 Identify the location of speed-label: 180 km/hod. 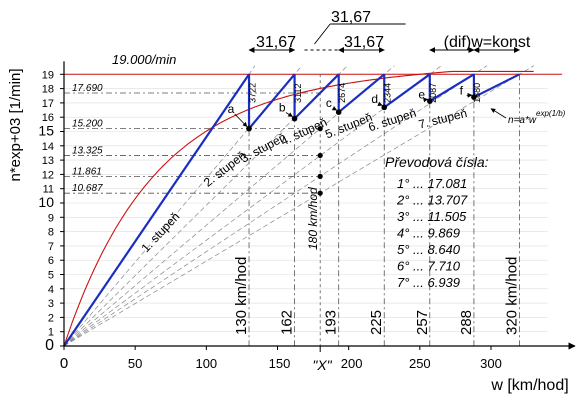
(313, 218).